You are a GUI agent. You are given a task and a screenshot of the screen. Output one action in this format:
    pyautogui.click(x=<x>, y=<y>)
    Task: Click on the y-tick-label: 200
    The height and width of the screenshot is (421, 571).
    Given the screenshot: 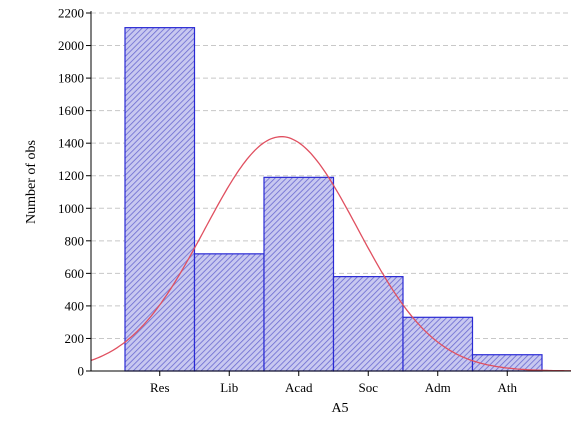 What is the action you would take?
    pyautogui.click(x=75, y=338)
    